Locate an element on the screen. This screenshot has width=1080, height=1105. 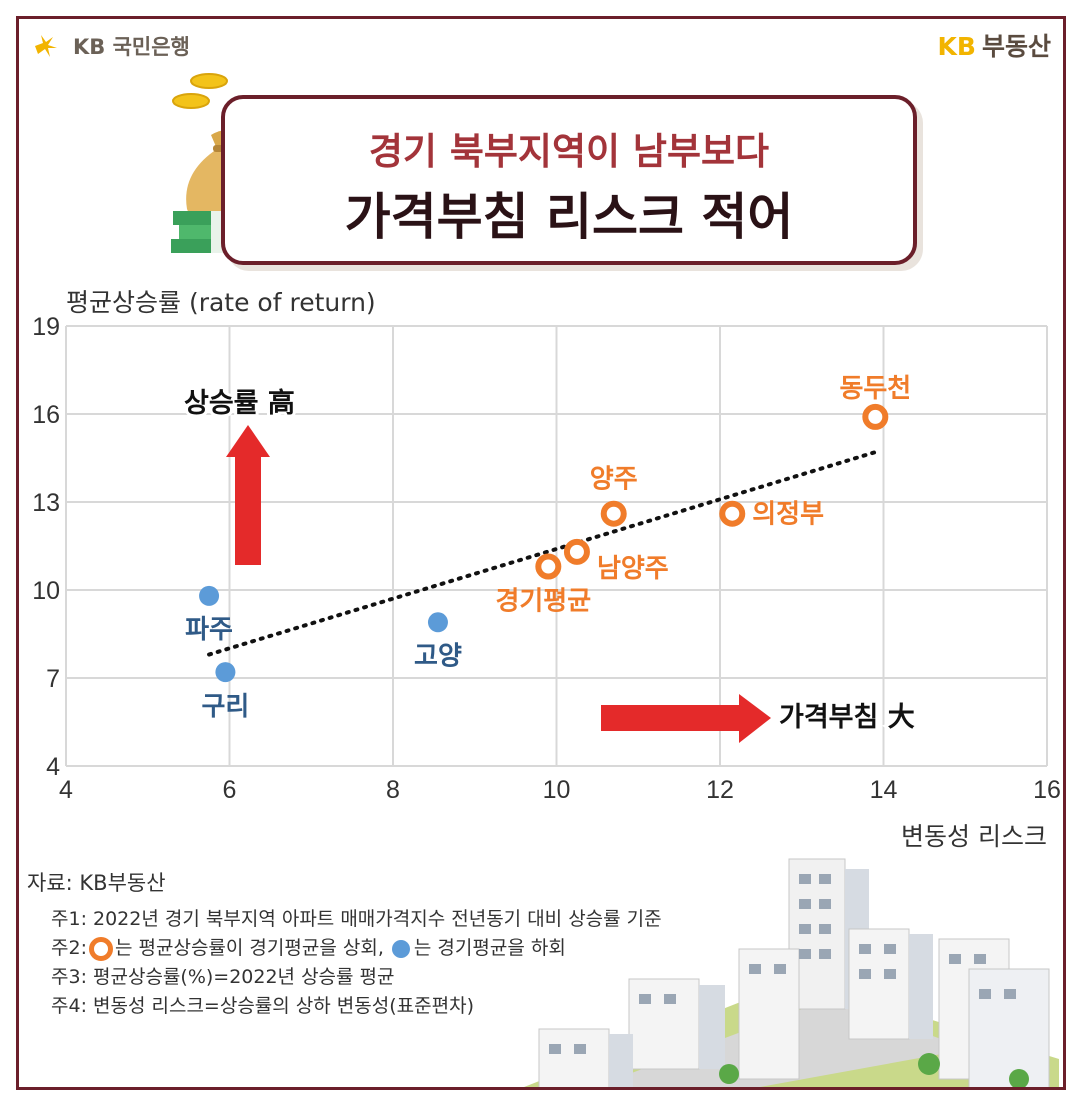
data-point-label: 양주 is located at coordinates (614, 480).